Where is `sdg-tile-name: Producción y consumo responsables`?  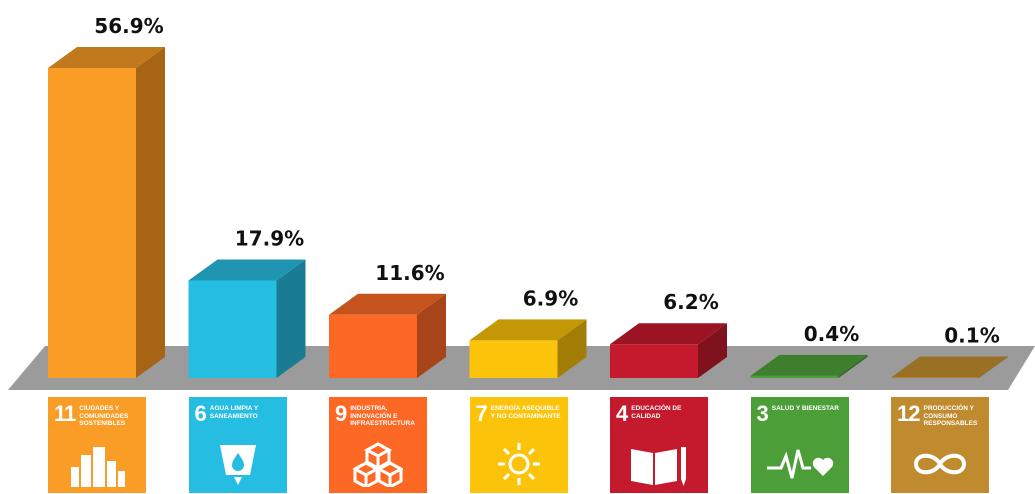
sdg-tile-name: Producción y consumo responsables is located at coordinates (950, 416).